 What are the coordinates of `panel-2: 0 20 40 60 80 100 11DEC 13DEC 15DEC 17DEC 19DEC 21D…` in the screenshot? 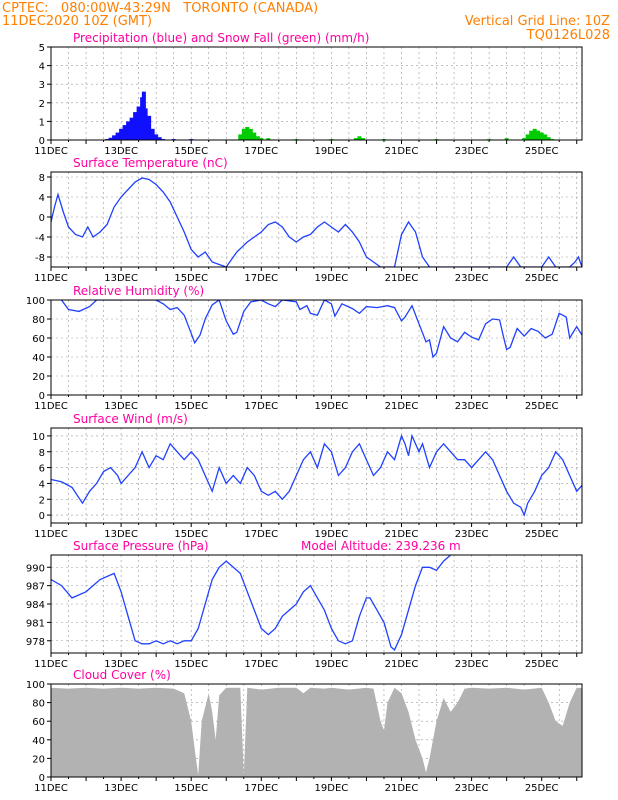 It's located at (304, 348).